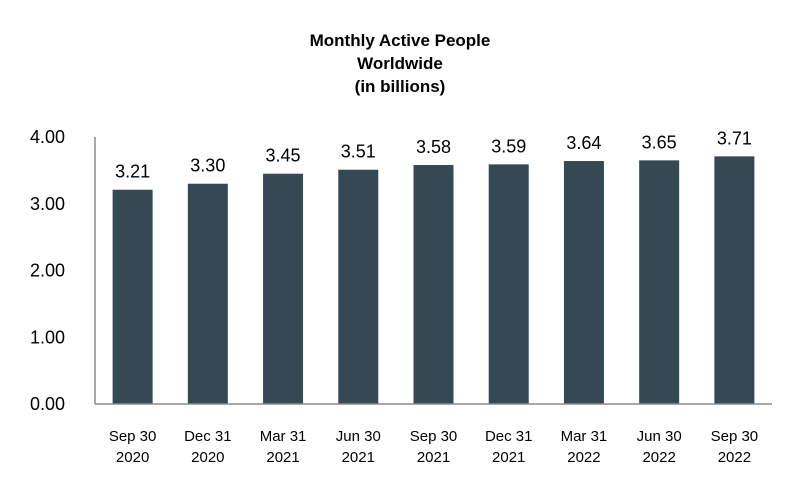 The height and width of the screenshot is (492, 800). What do you see at coordinates (47, 337) in the screenshot?
I see `y-tick-label: 1.00` at bounding box center [47, 337].